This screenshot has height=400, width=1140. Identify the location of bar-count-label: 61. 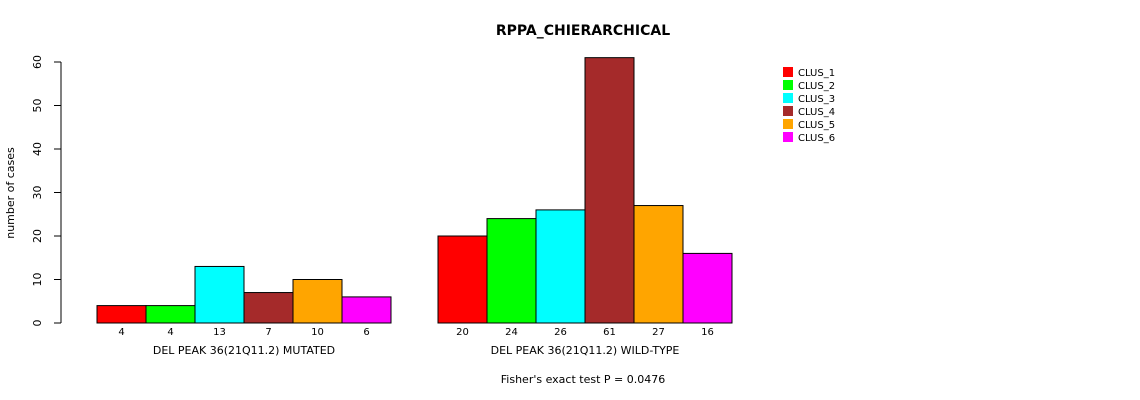
(609, 332).